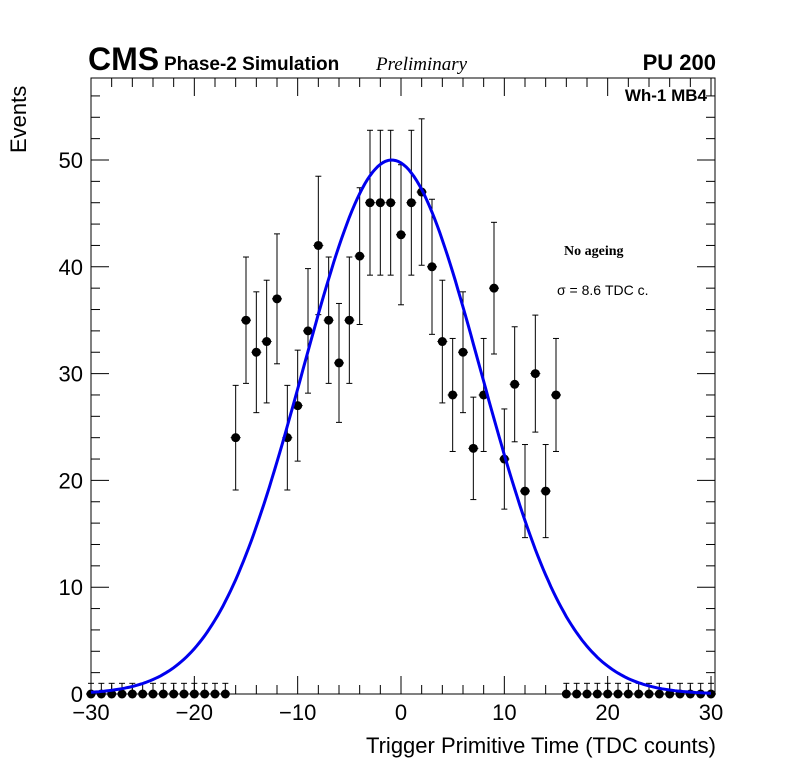 This screenshot has width=796, height=772. Describe the element at coordinates (603, 290) in the screenshot. I see `sigma-label: σ = 8.6 TDC c.` at that location.